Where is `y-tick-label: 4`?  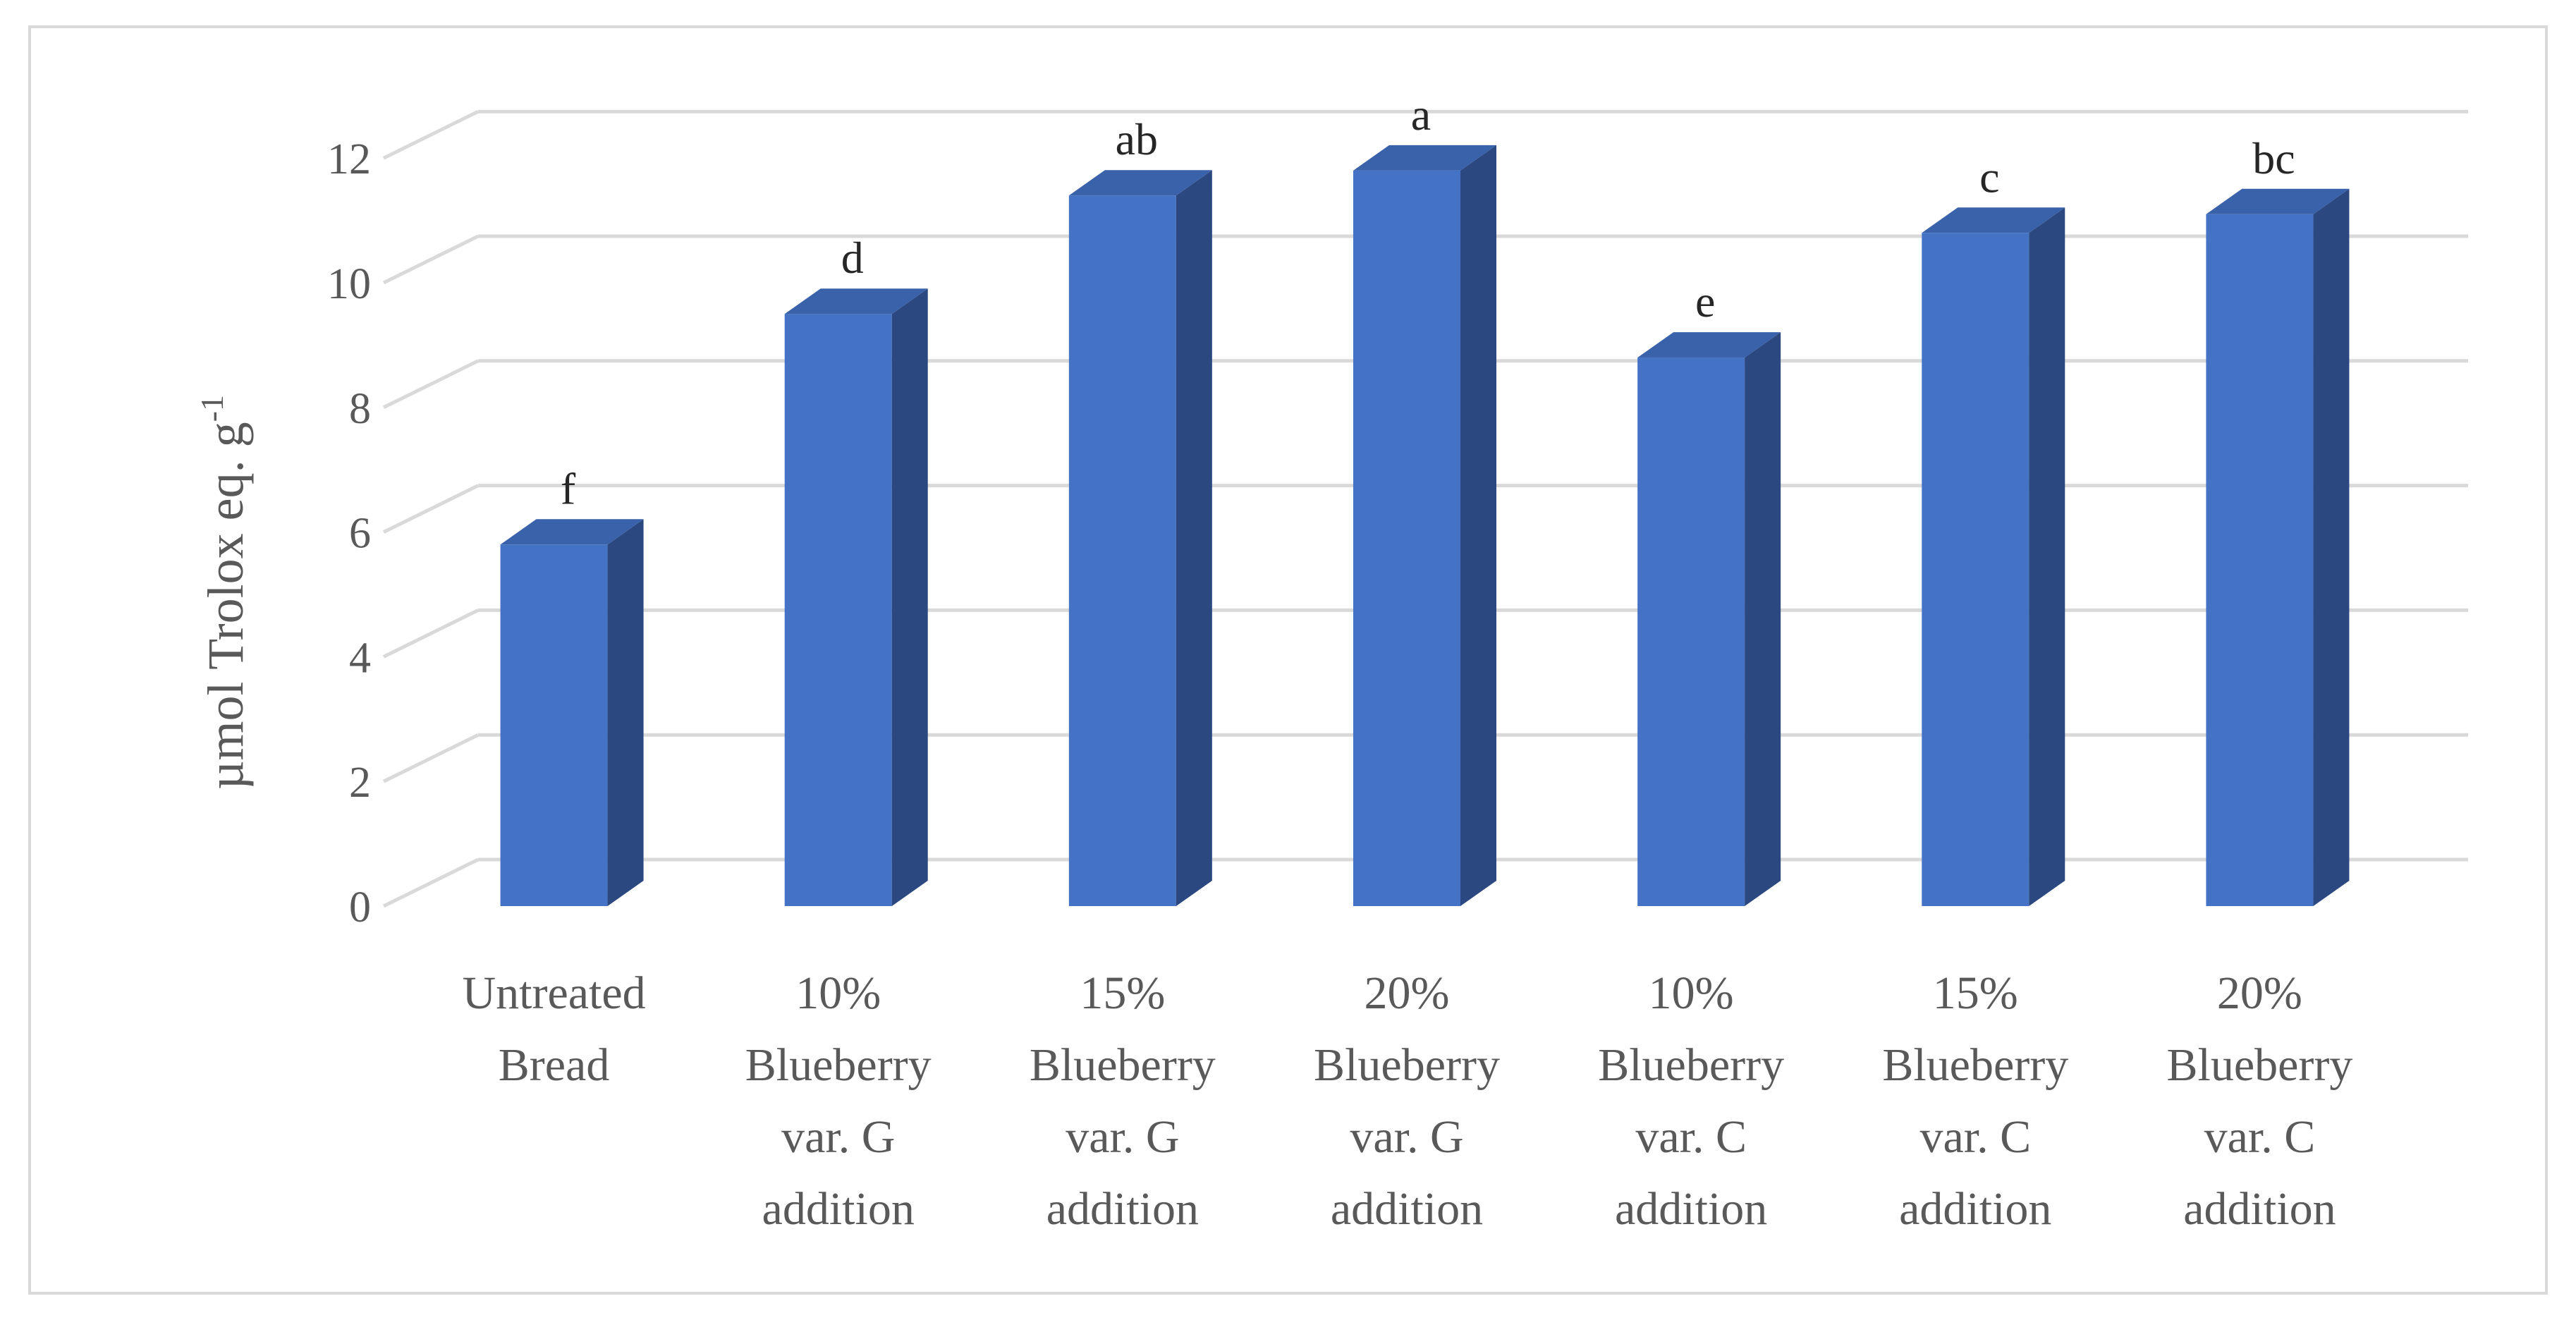 y-tick-label: 4 is located at coordinates (360, 658).